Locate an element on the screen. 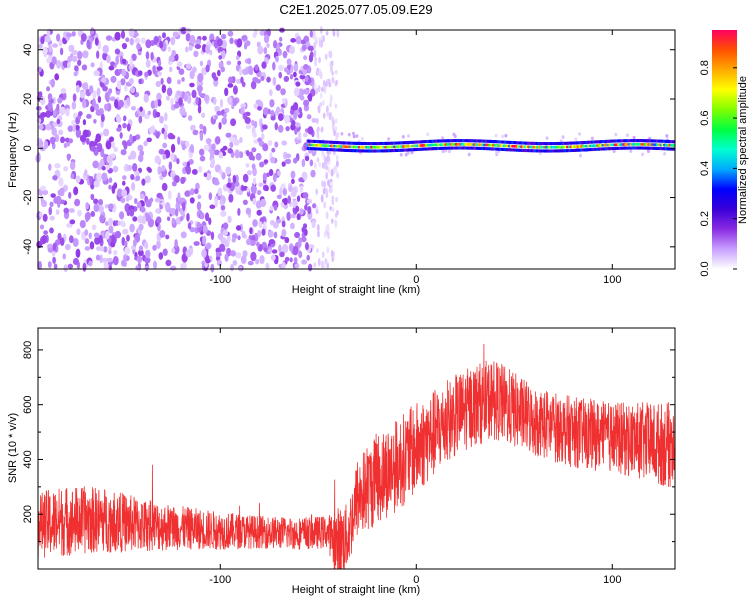 This screenshot has width=750, height=600. colorbar-ticks: 0.0 0.2 0.4 0.6 0.8 is located at coordinates (718, 168).